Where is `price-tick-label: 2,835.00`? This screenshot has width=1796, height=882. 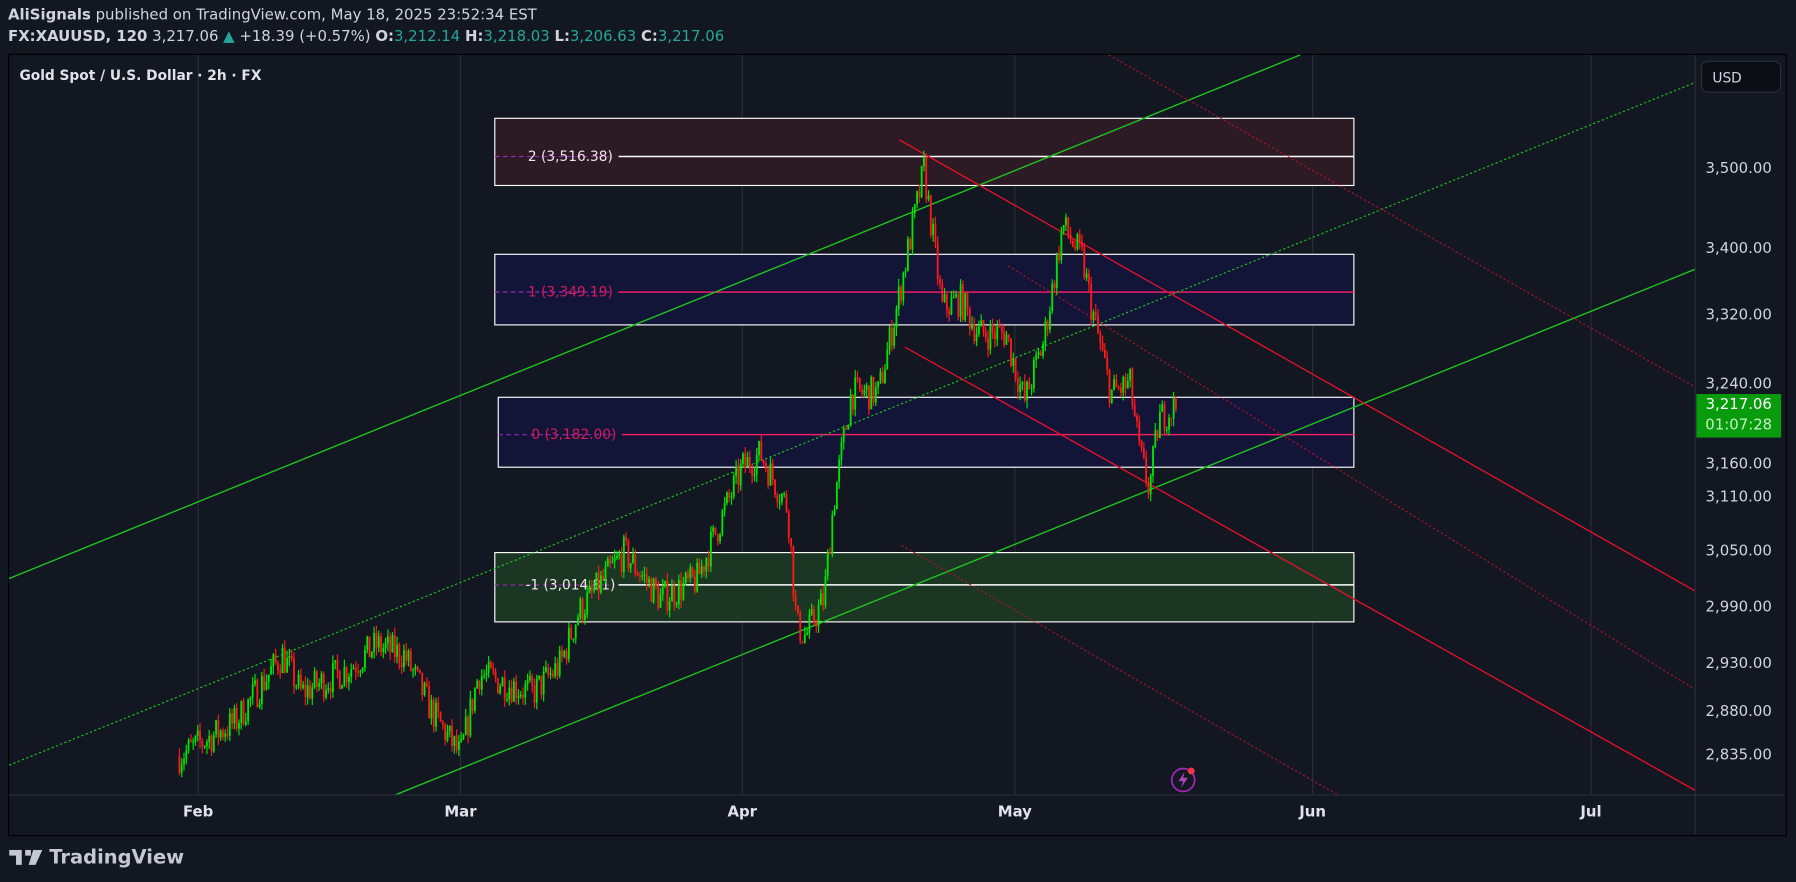 price-tick-label: 2,835.00 is located at coordinates (1738, 755).